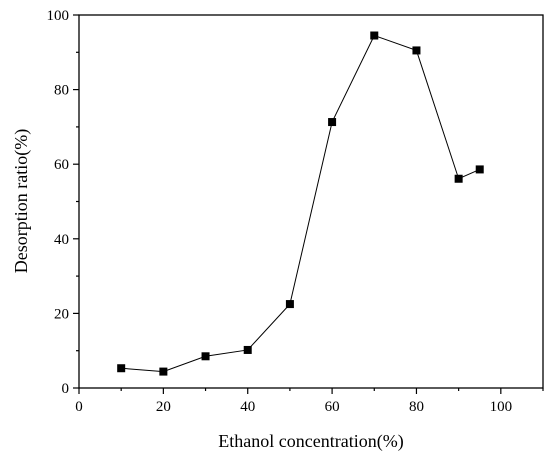  I want to click on y-tick-label: 80, so click(61, 91).